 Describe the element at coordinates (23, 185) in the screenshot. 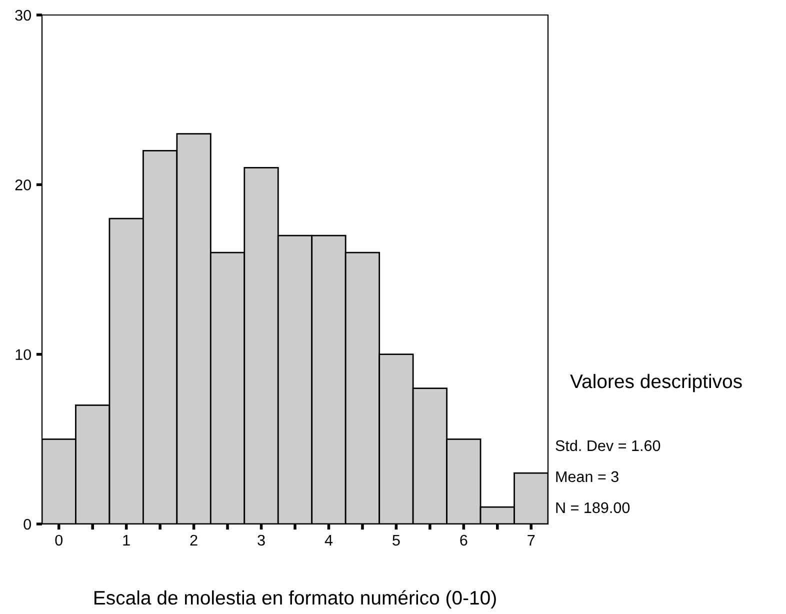

I see `y-tick-label: 20` at that location.